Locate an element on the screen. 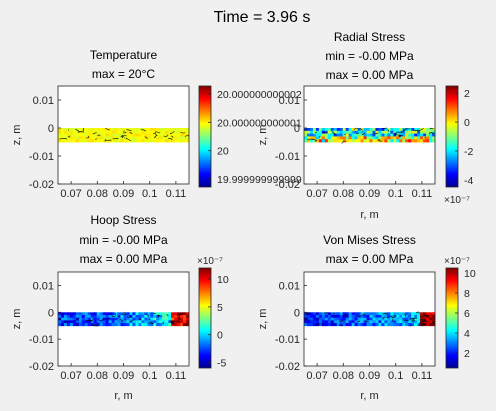 Image resolution: width=496 pixels, height=411 pixels. x-tick-label: 0.1 is located at coordinates (149, 194).